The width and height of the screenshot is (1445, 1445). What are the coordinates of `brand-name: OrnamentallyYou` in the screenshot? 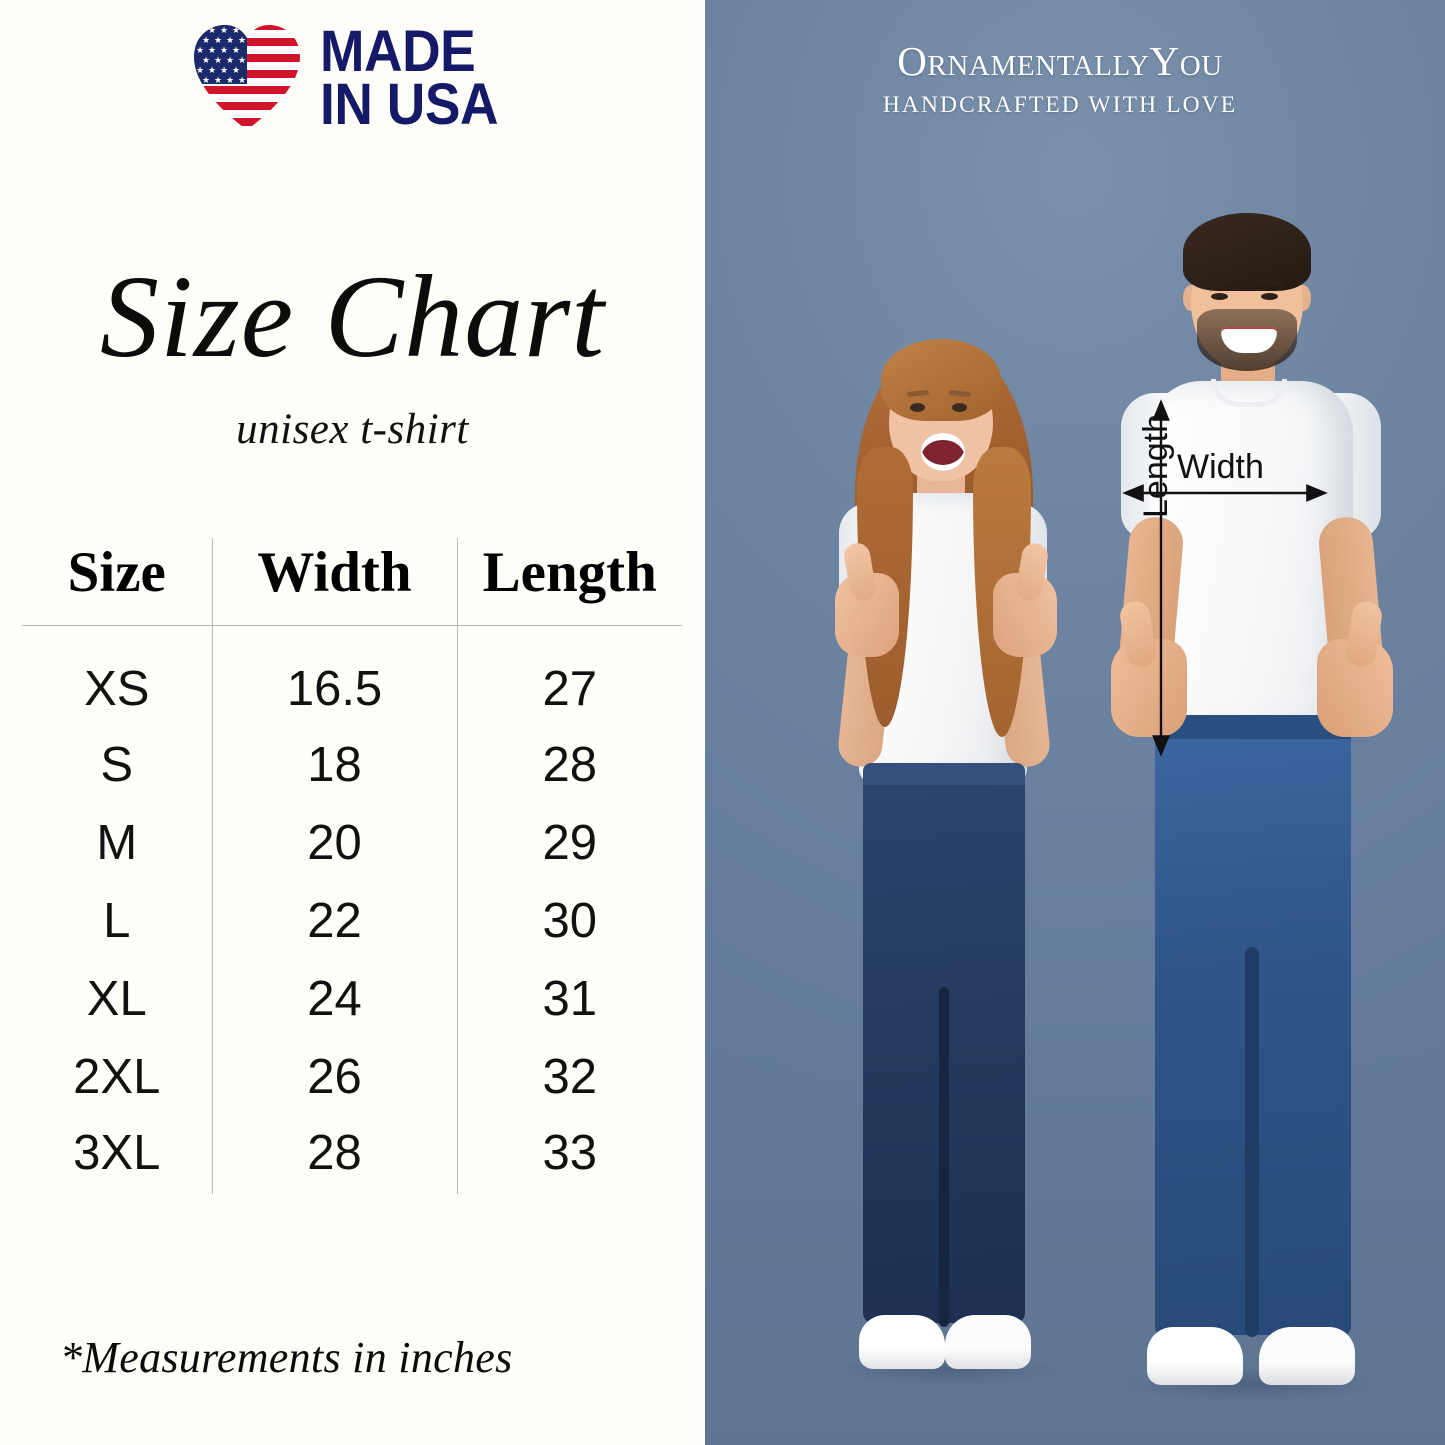 It's located at (1060, 61).